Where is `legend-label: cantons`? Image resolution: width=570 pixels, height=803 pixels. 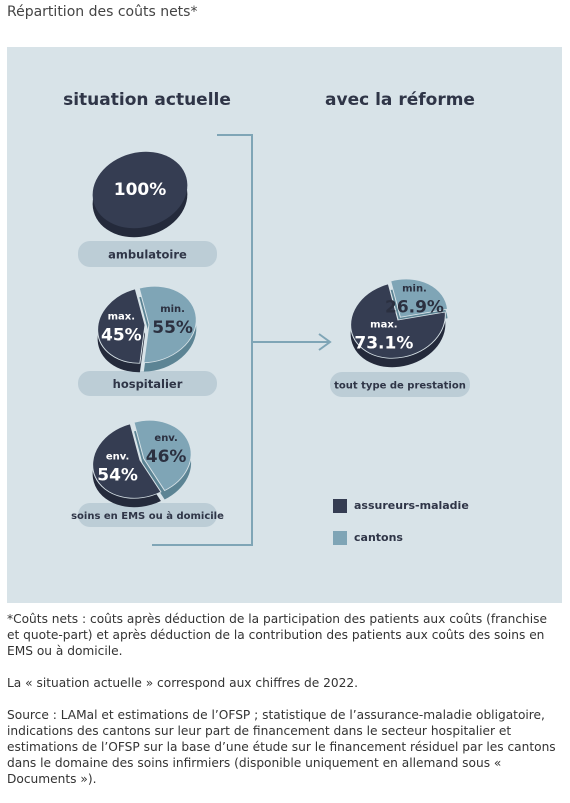 legend-label: cantons is located at coordinates (378, 537).